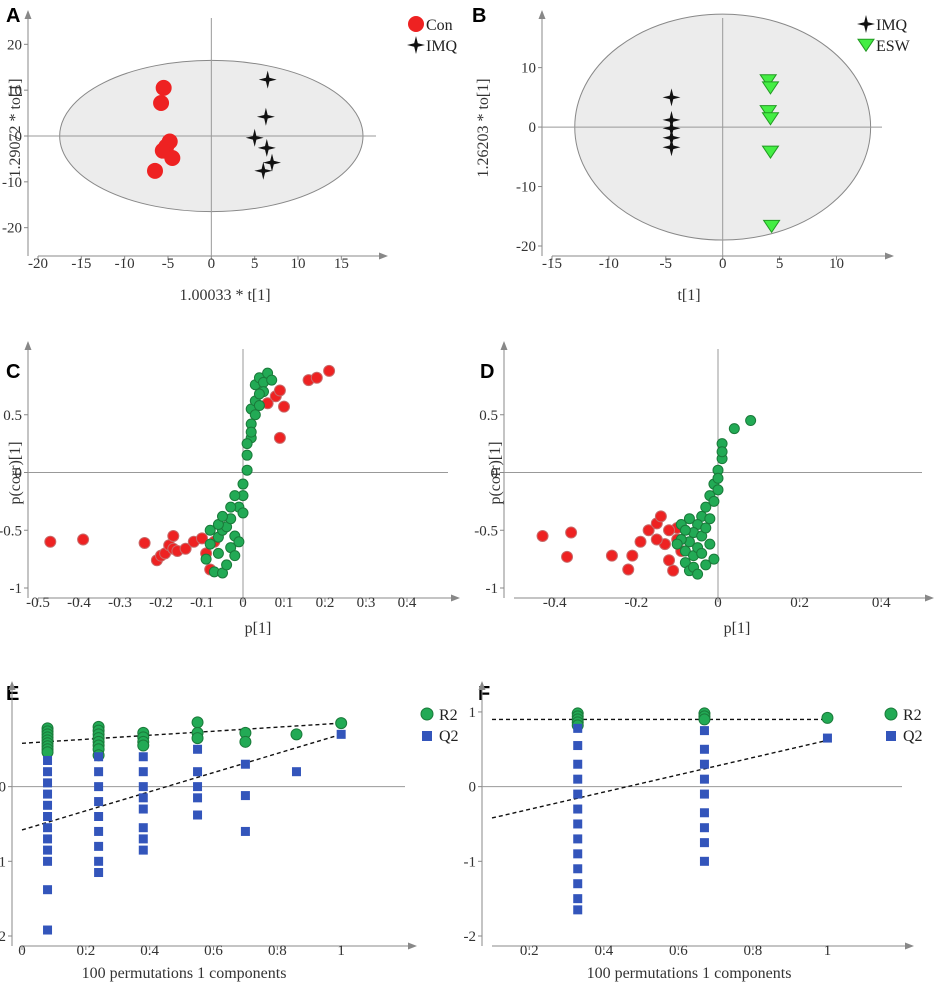 This screenshot has height=989, width=941. What do you see at coordinates (19, 137) in the screenshot?
I see `panel-a-ytick-label: 0` at bounding box center [19, 137].